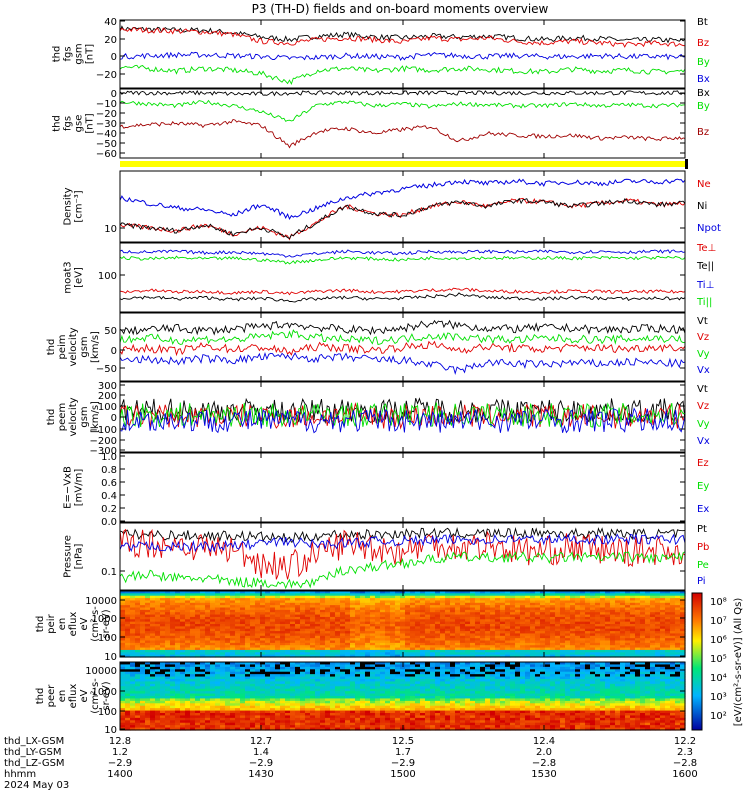 This screenshot has height=800, width=750. Describe the element at coordinates (110, 40) in the screenshot. I see `panel-0-ytick: 20` at that location.